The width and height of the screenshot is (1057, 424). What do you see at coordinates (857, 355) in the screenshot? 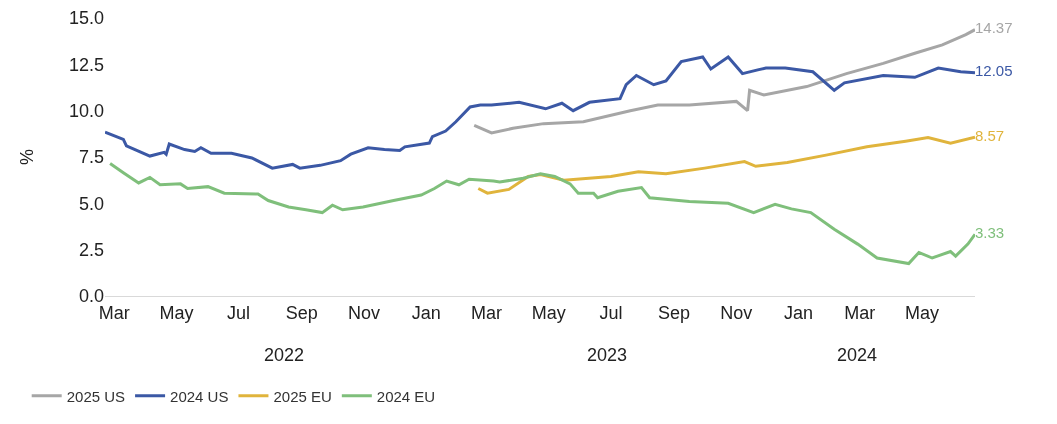
I see `text: 2024` at bounding box center [857, 355].